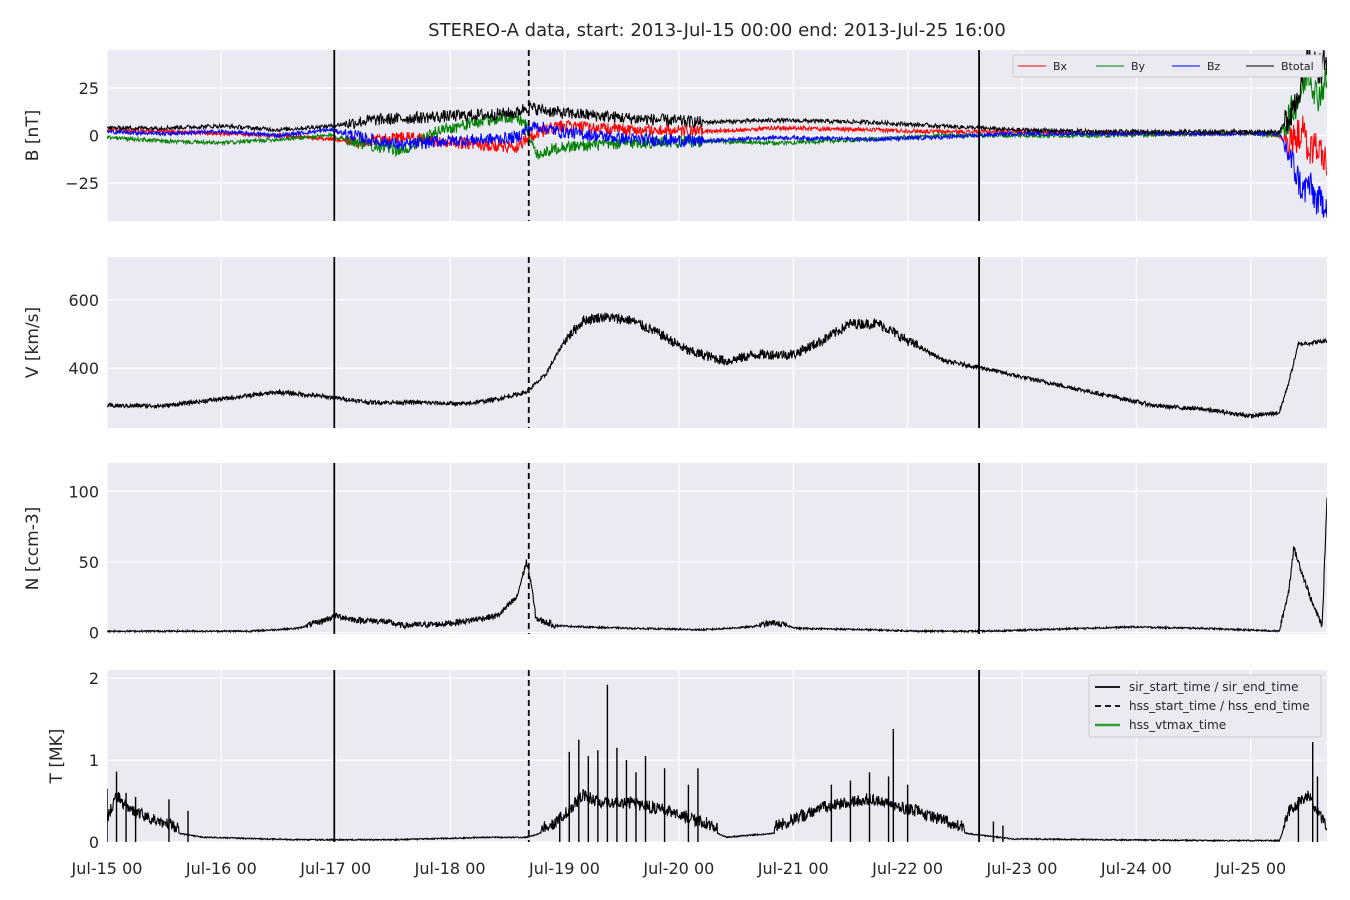 Image resolution: width=1350 pixels, height=900 pixels. Describe the element at coordinates (83, 491) in the screenshot. I see `y-tick-label: 100` at that location.